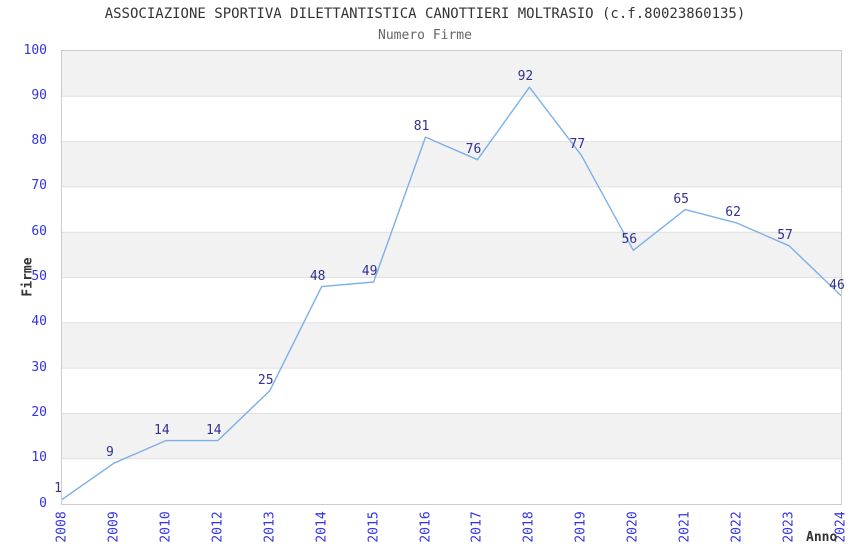 The image size is (850, 550). What do you see at coordinates (39, 367) in the screenshot?
I see `y-tick-label: 30` at bounding box center [39, 367].